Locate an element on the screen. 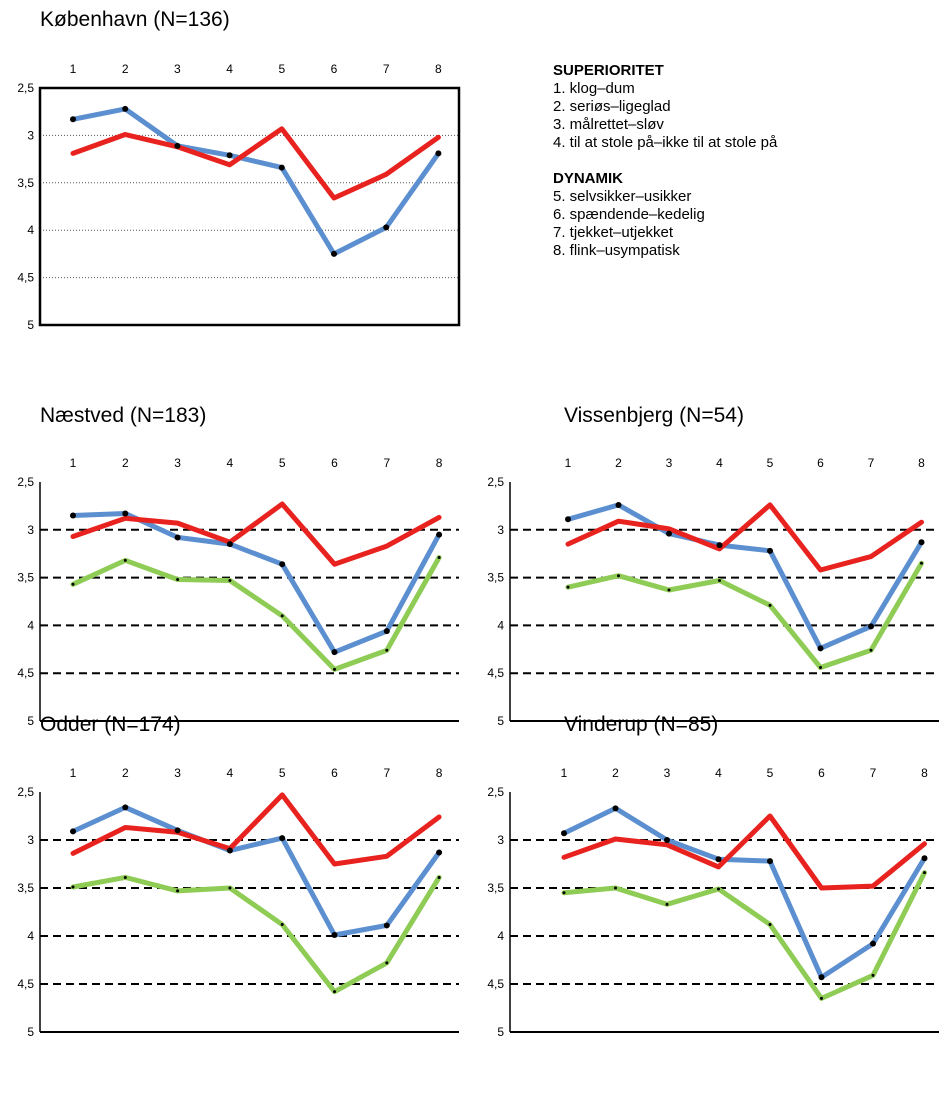 The image size is (942, 1119). chart-title: Næstved (N=183) is located at coordinates (123, 415).